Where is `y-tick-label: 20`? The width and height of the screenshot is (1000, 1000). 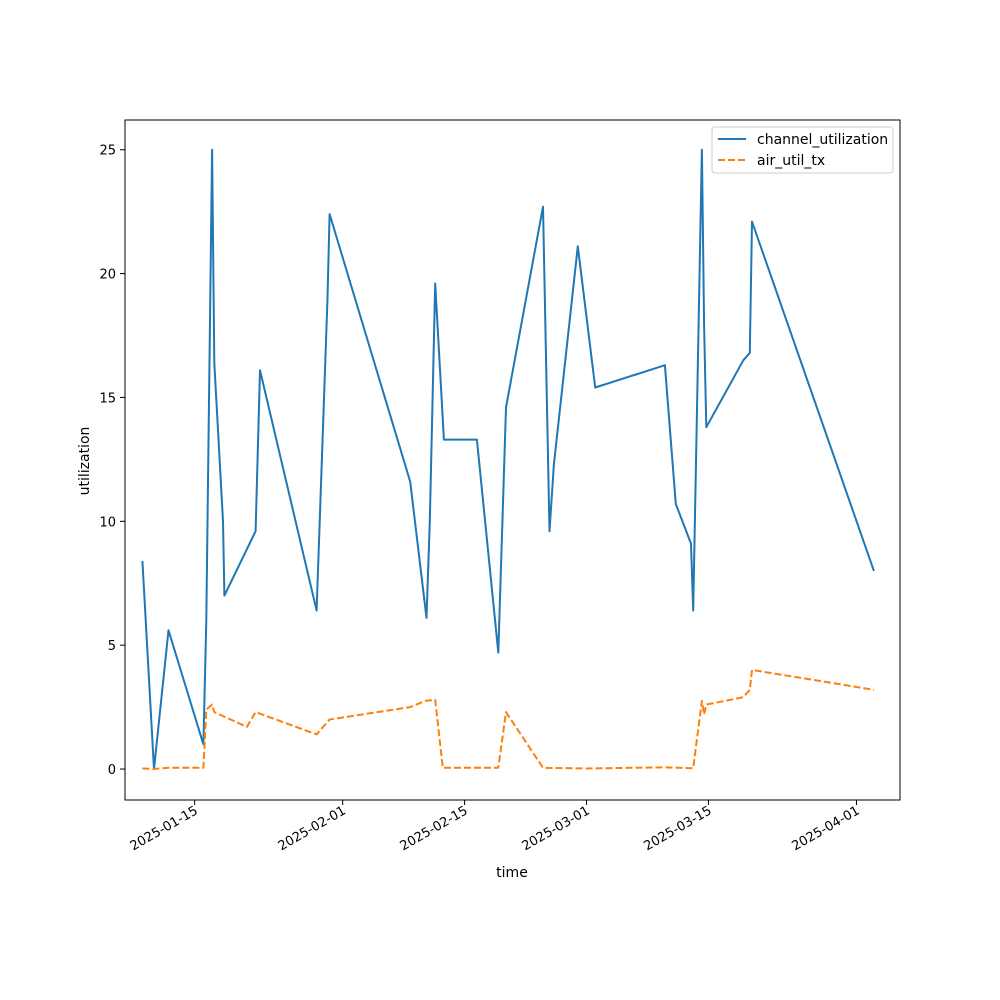 y-tick-label: 20 is located at coordinates (107, 275).